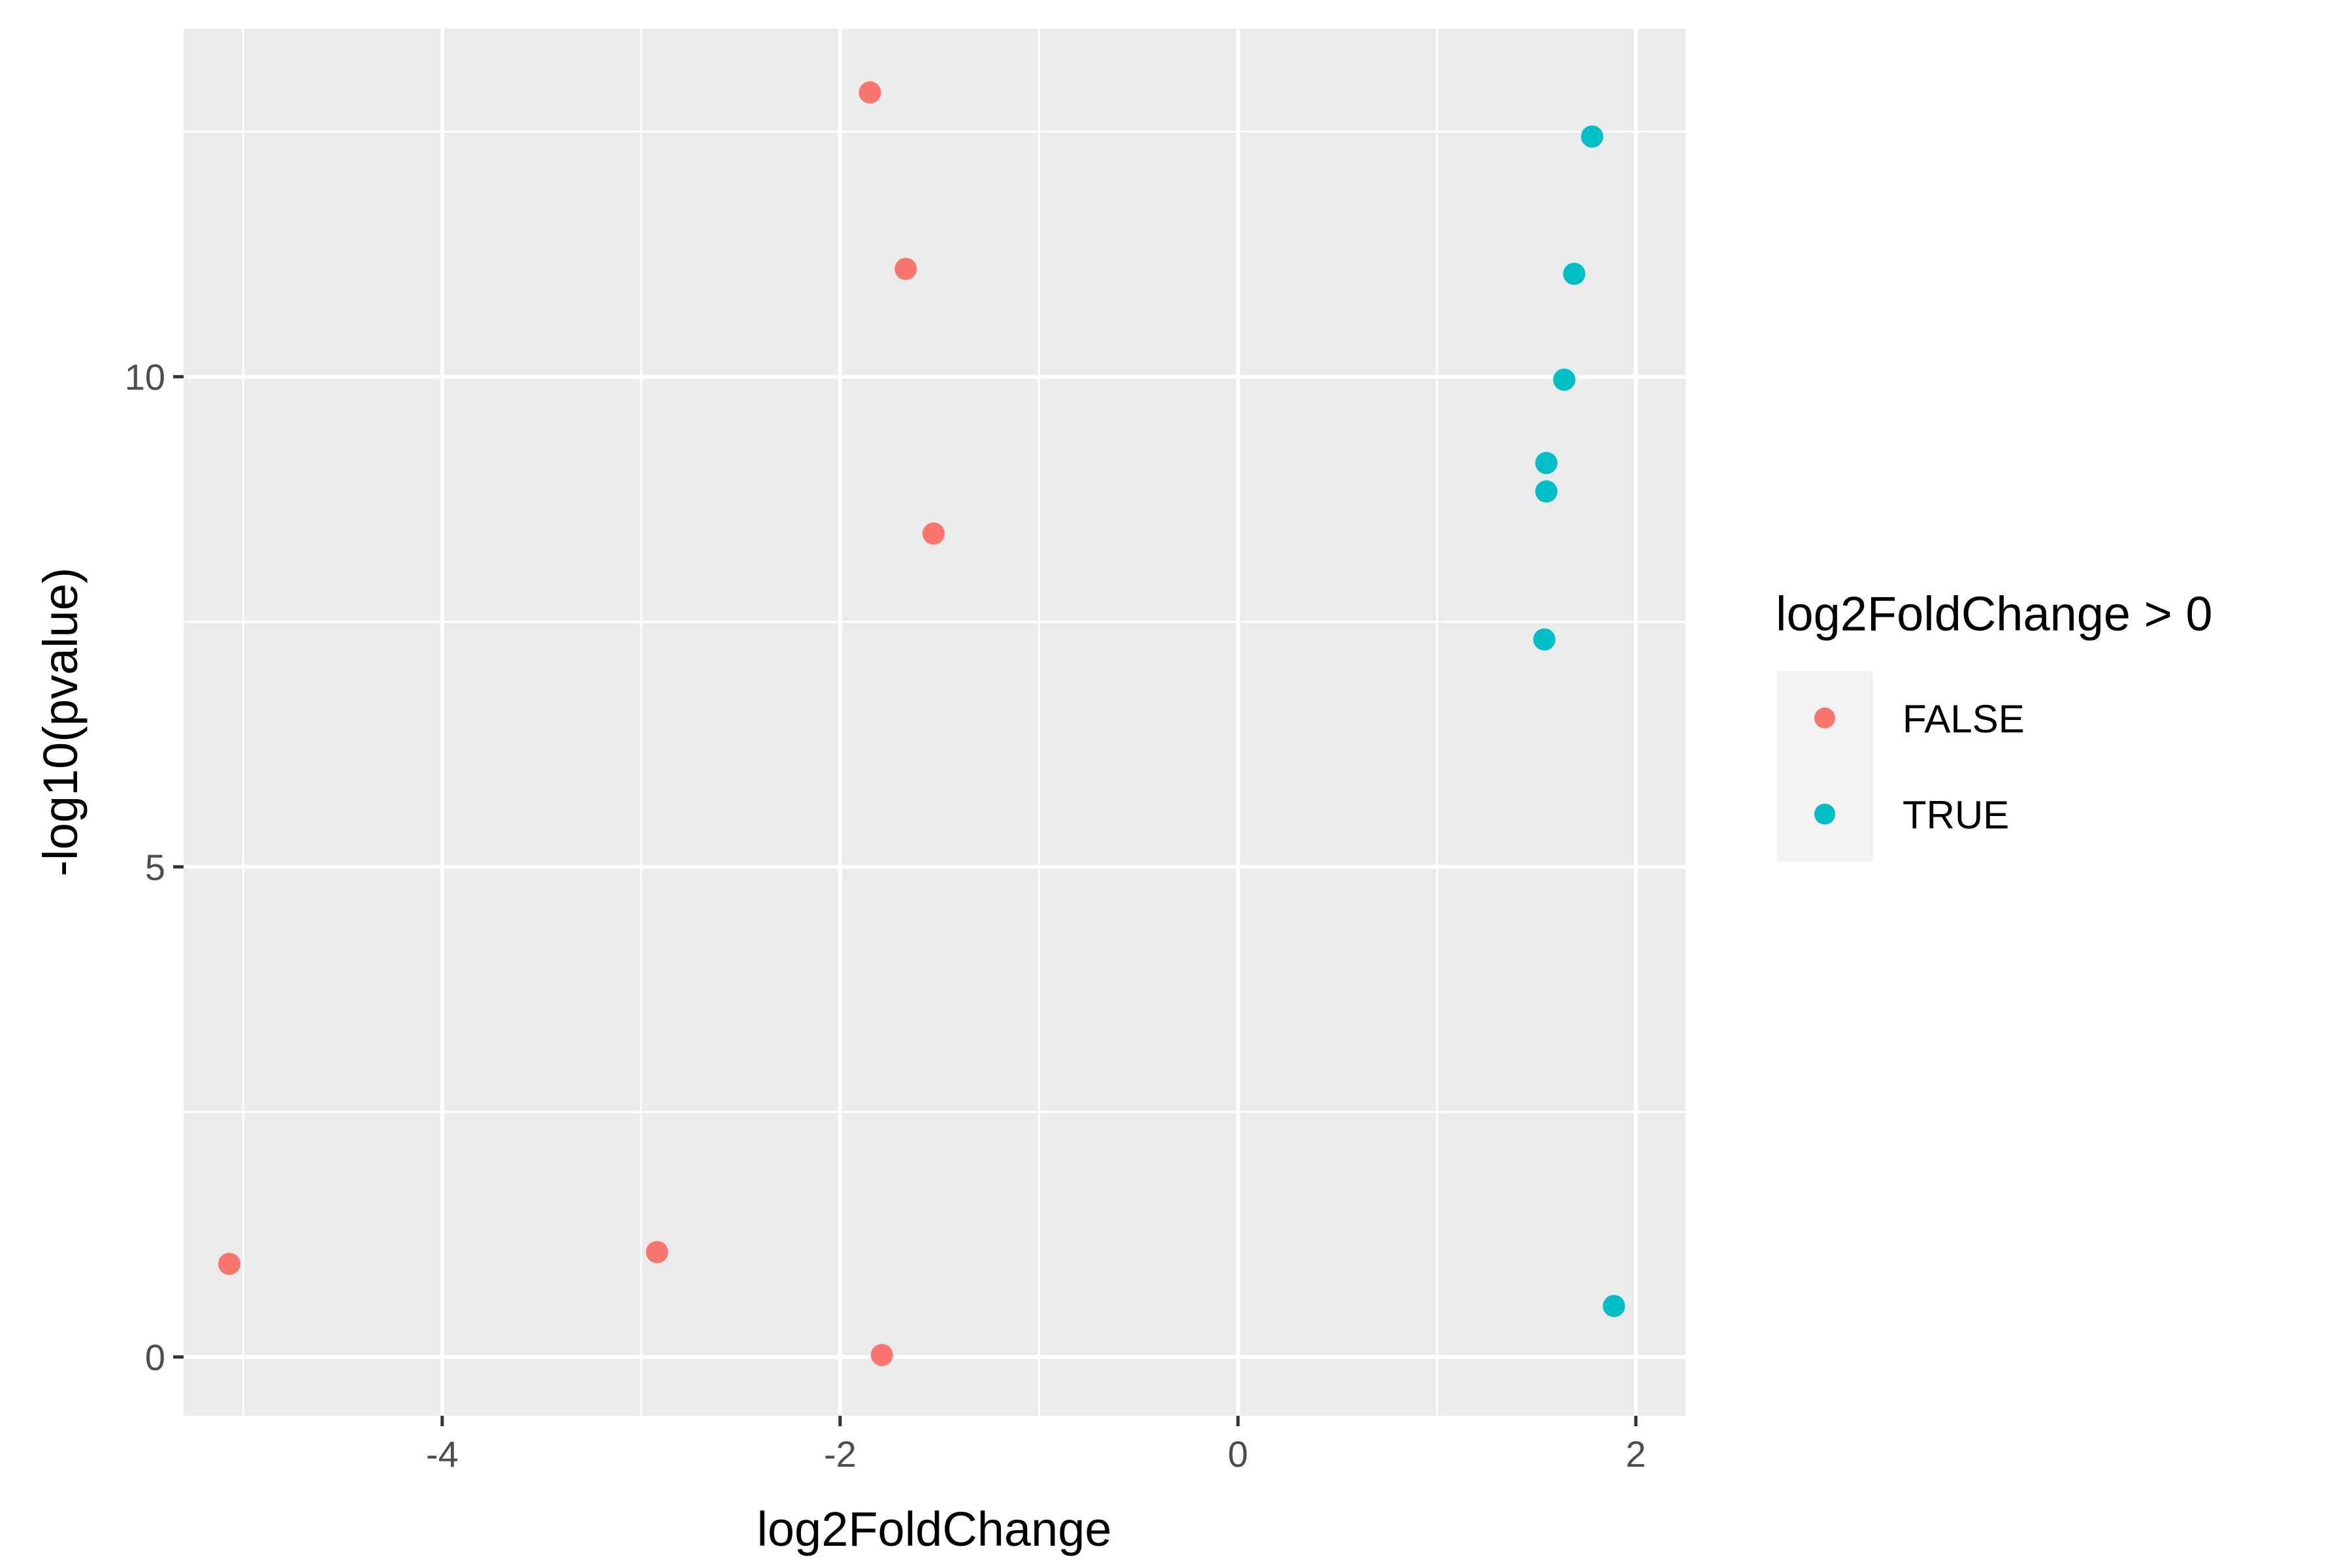 Image resolution: width=2352 pixels, height=1568 pixels. I want to click on x-tick-label: -4, so click(442, 1454).